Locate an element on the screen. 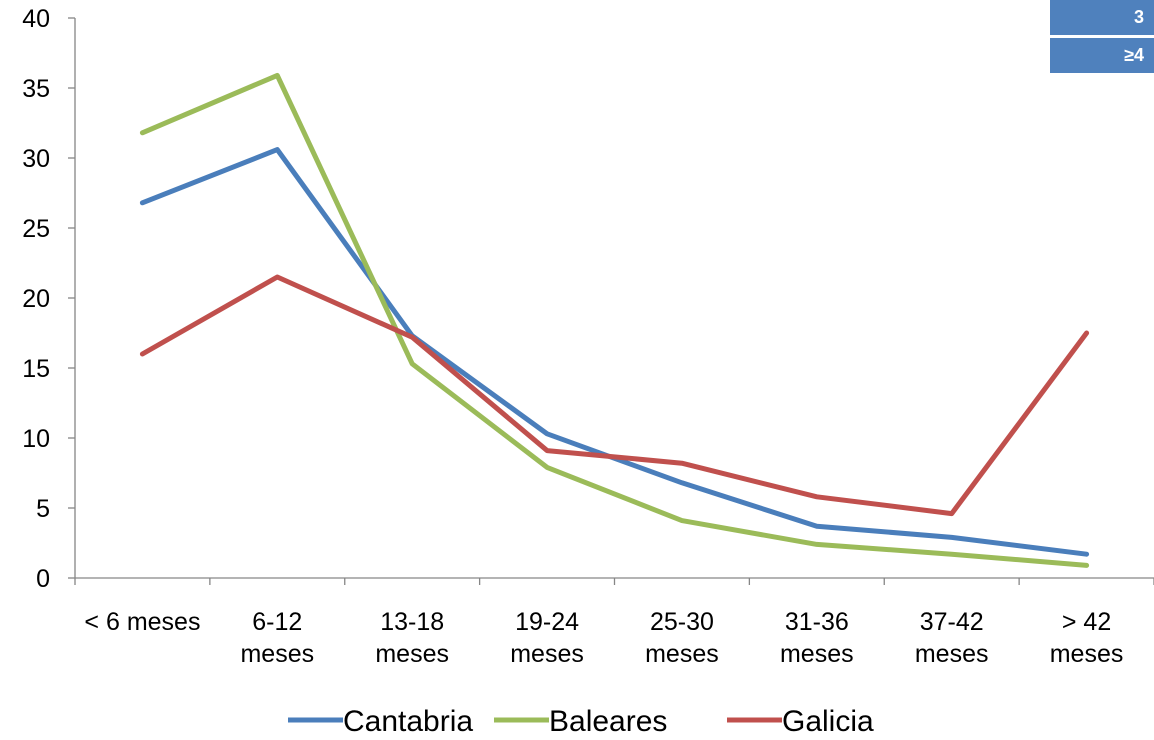 The width and height of the screenshot is (1154, 740). y-axis: 0 5 10 15 20 25 30 35 40 is located at coordinates (49, 299).